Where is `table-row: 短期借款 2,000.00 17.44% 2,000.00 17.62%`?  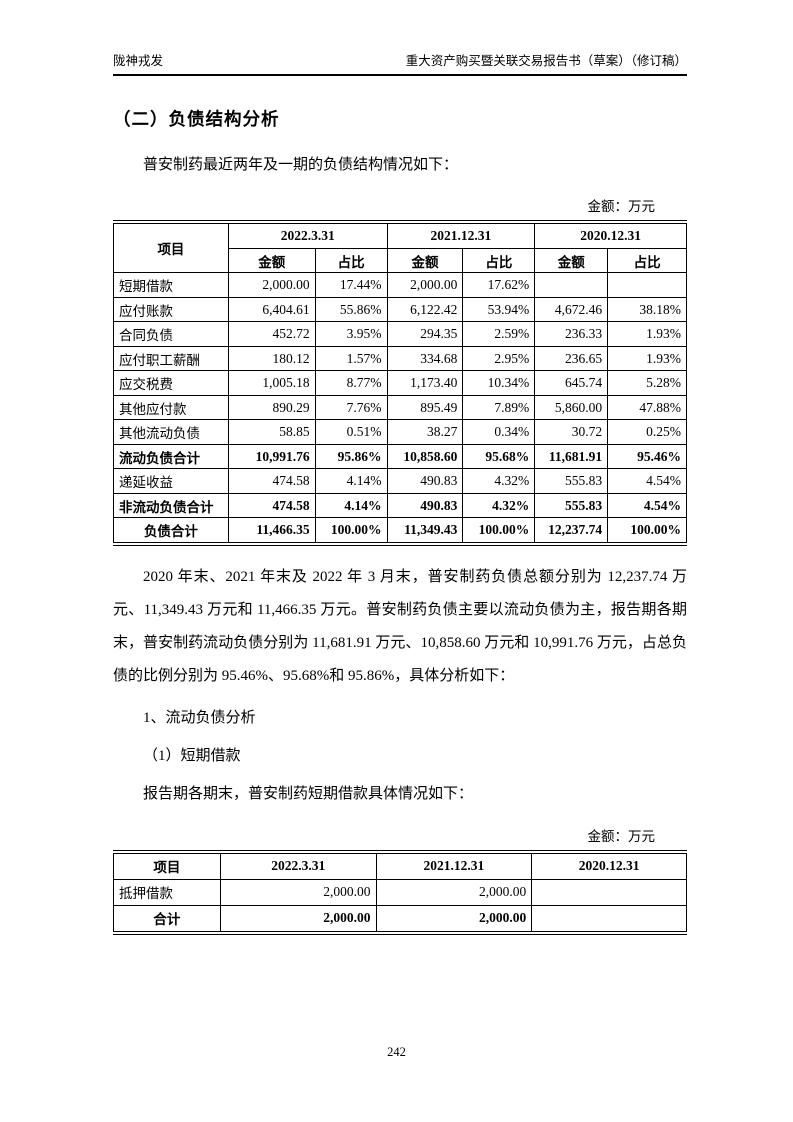
table-row: 短期借款 2,000.00 17.44% 2,000.00 17.62% is located at coordinates (400, 285).